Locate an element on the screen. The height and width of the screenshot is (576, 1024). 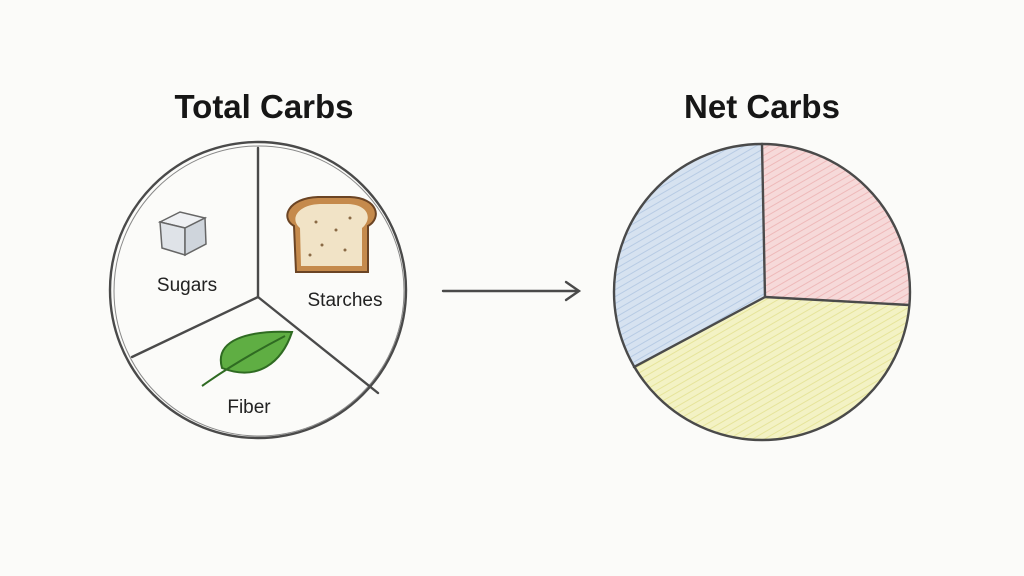
leaf-icon is located at coordinates (247, 358).